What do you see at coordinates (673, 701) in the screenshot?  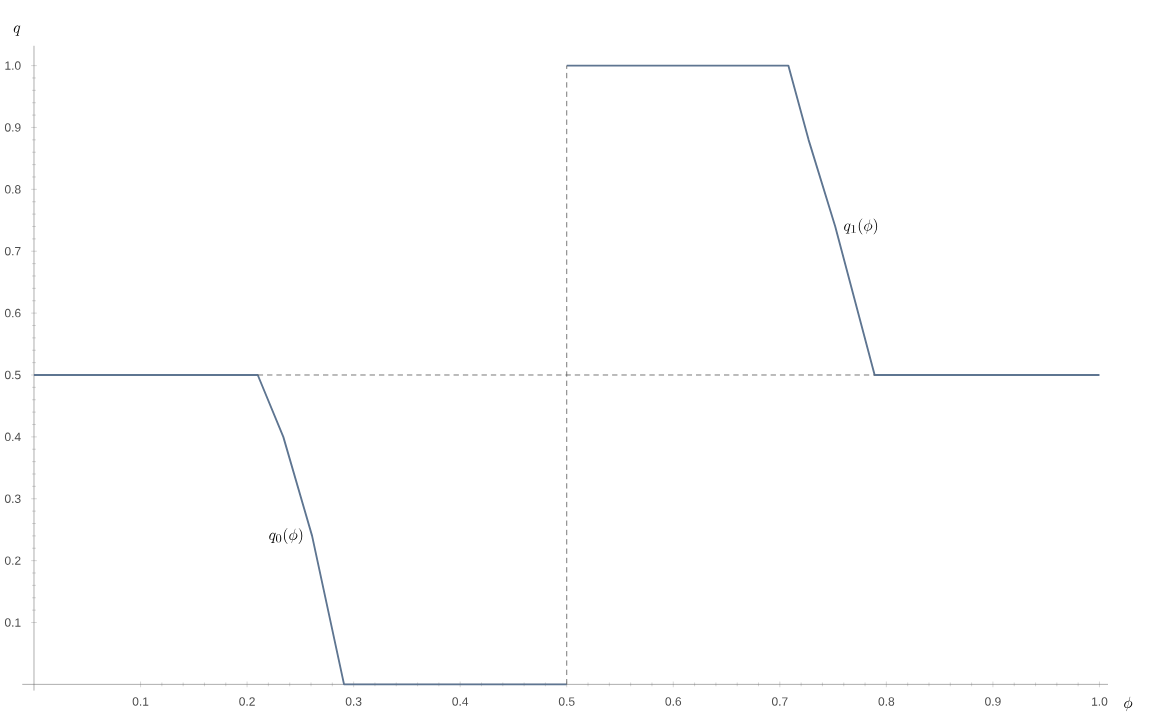 I see `x-tick-label: 0.6` at bounding box center [673, 701].